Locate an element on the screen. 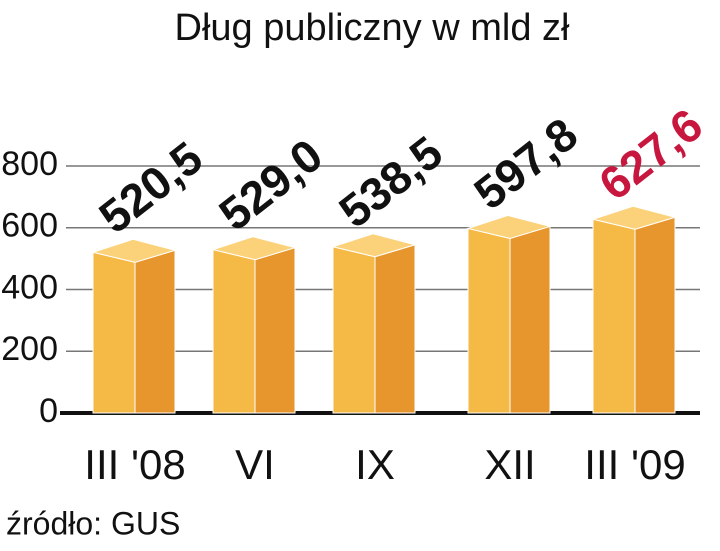 The width and height of the screenshot is (720, 551). y-tick-label: 0 is located at coordinates (48, 411).